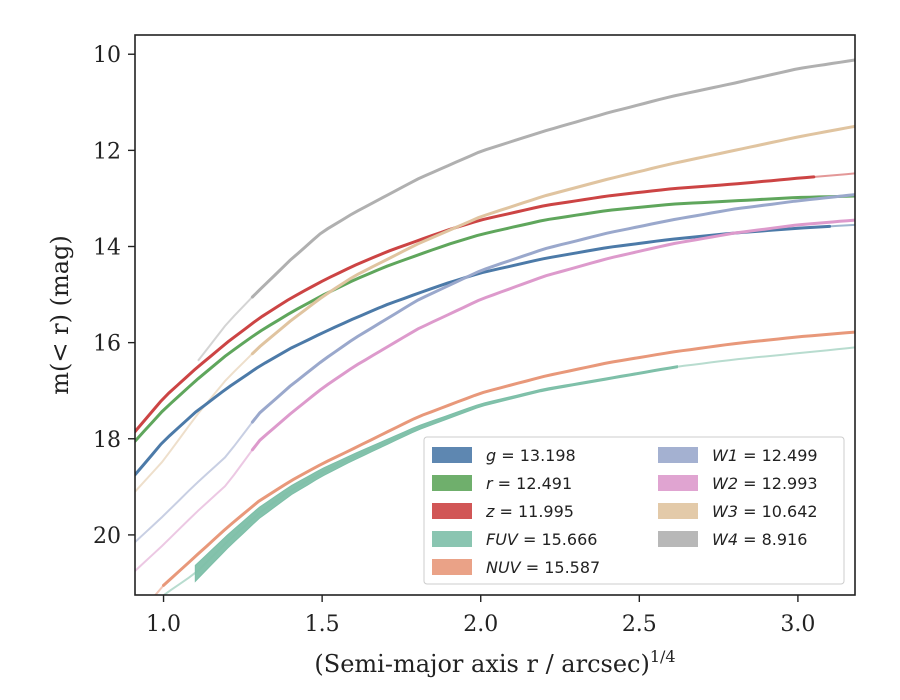 The width and height of the screenshot is (900, 700). Describe the element at coordinates (107, 248) in the screenshot. I see `y-tick-label: 14` at that location.